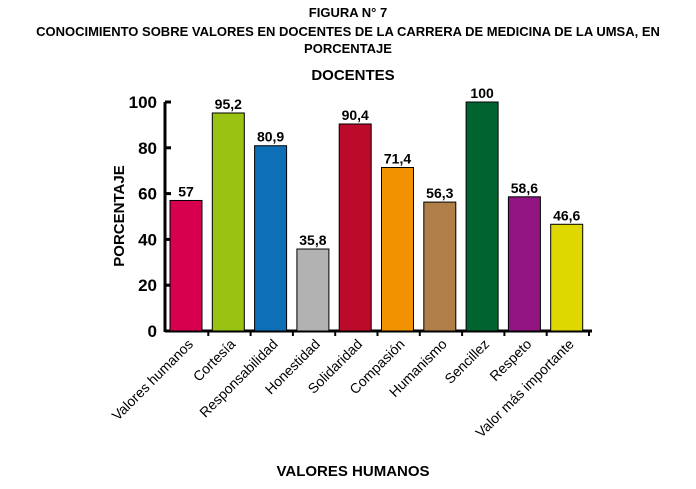  Describe the element at coordinates (186, 191) in the screenshot. I see `data-label: 57` at that location.